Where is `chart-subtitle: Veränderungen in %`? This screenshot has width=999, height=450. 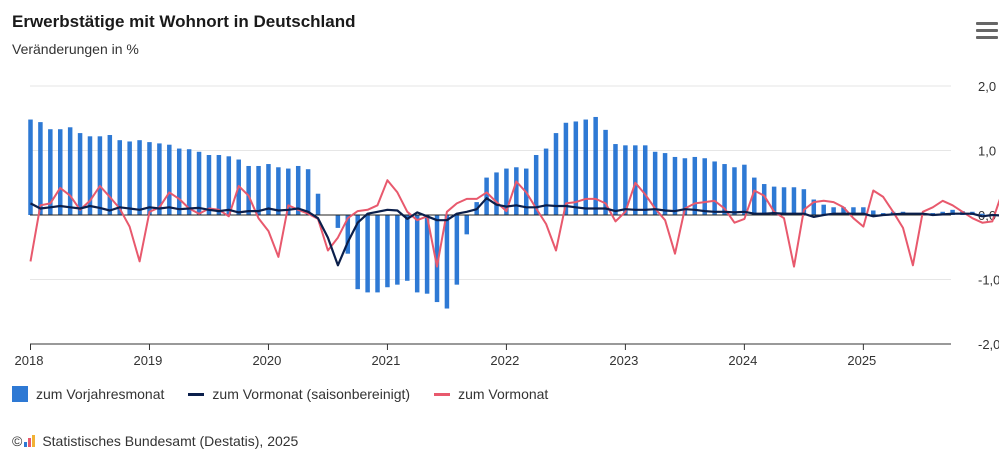
chart-subtitle: Veränderungen in % is located at coordinates (75, 49).